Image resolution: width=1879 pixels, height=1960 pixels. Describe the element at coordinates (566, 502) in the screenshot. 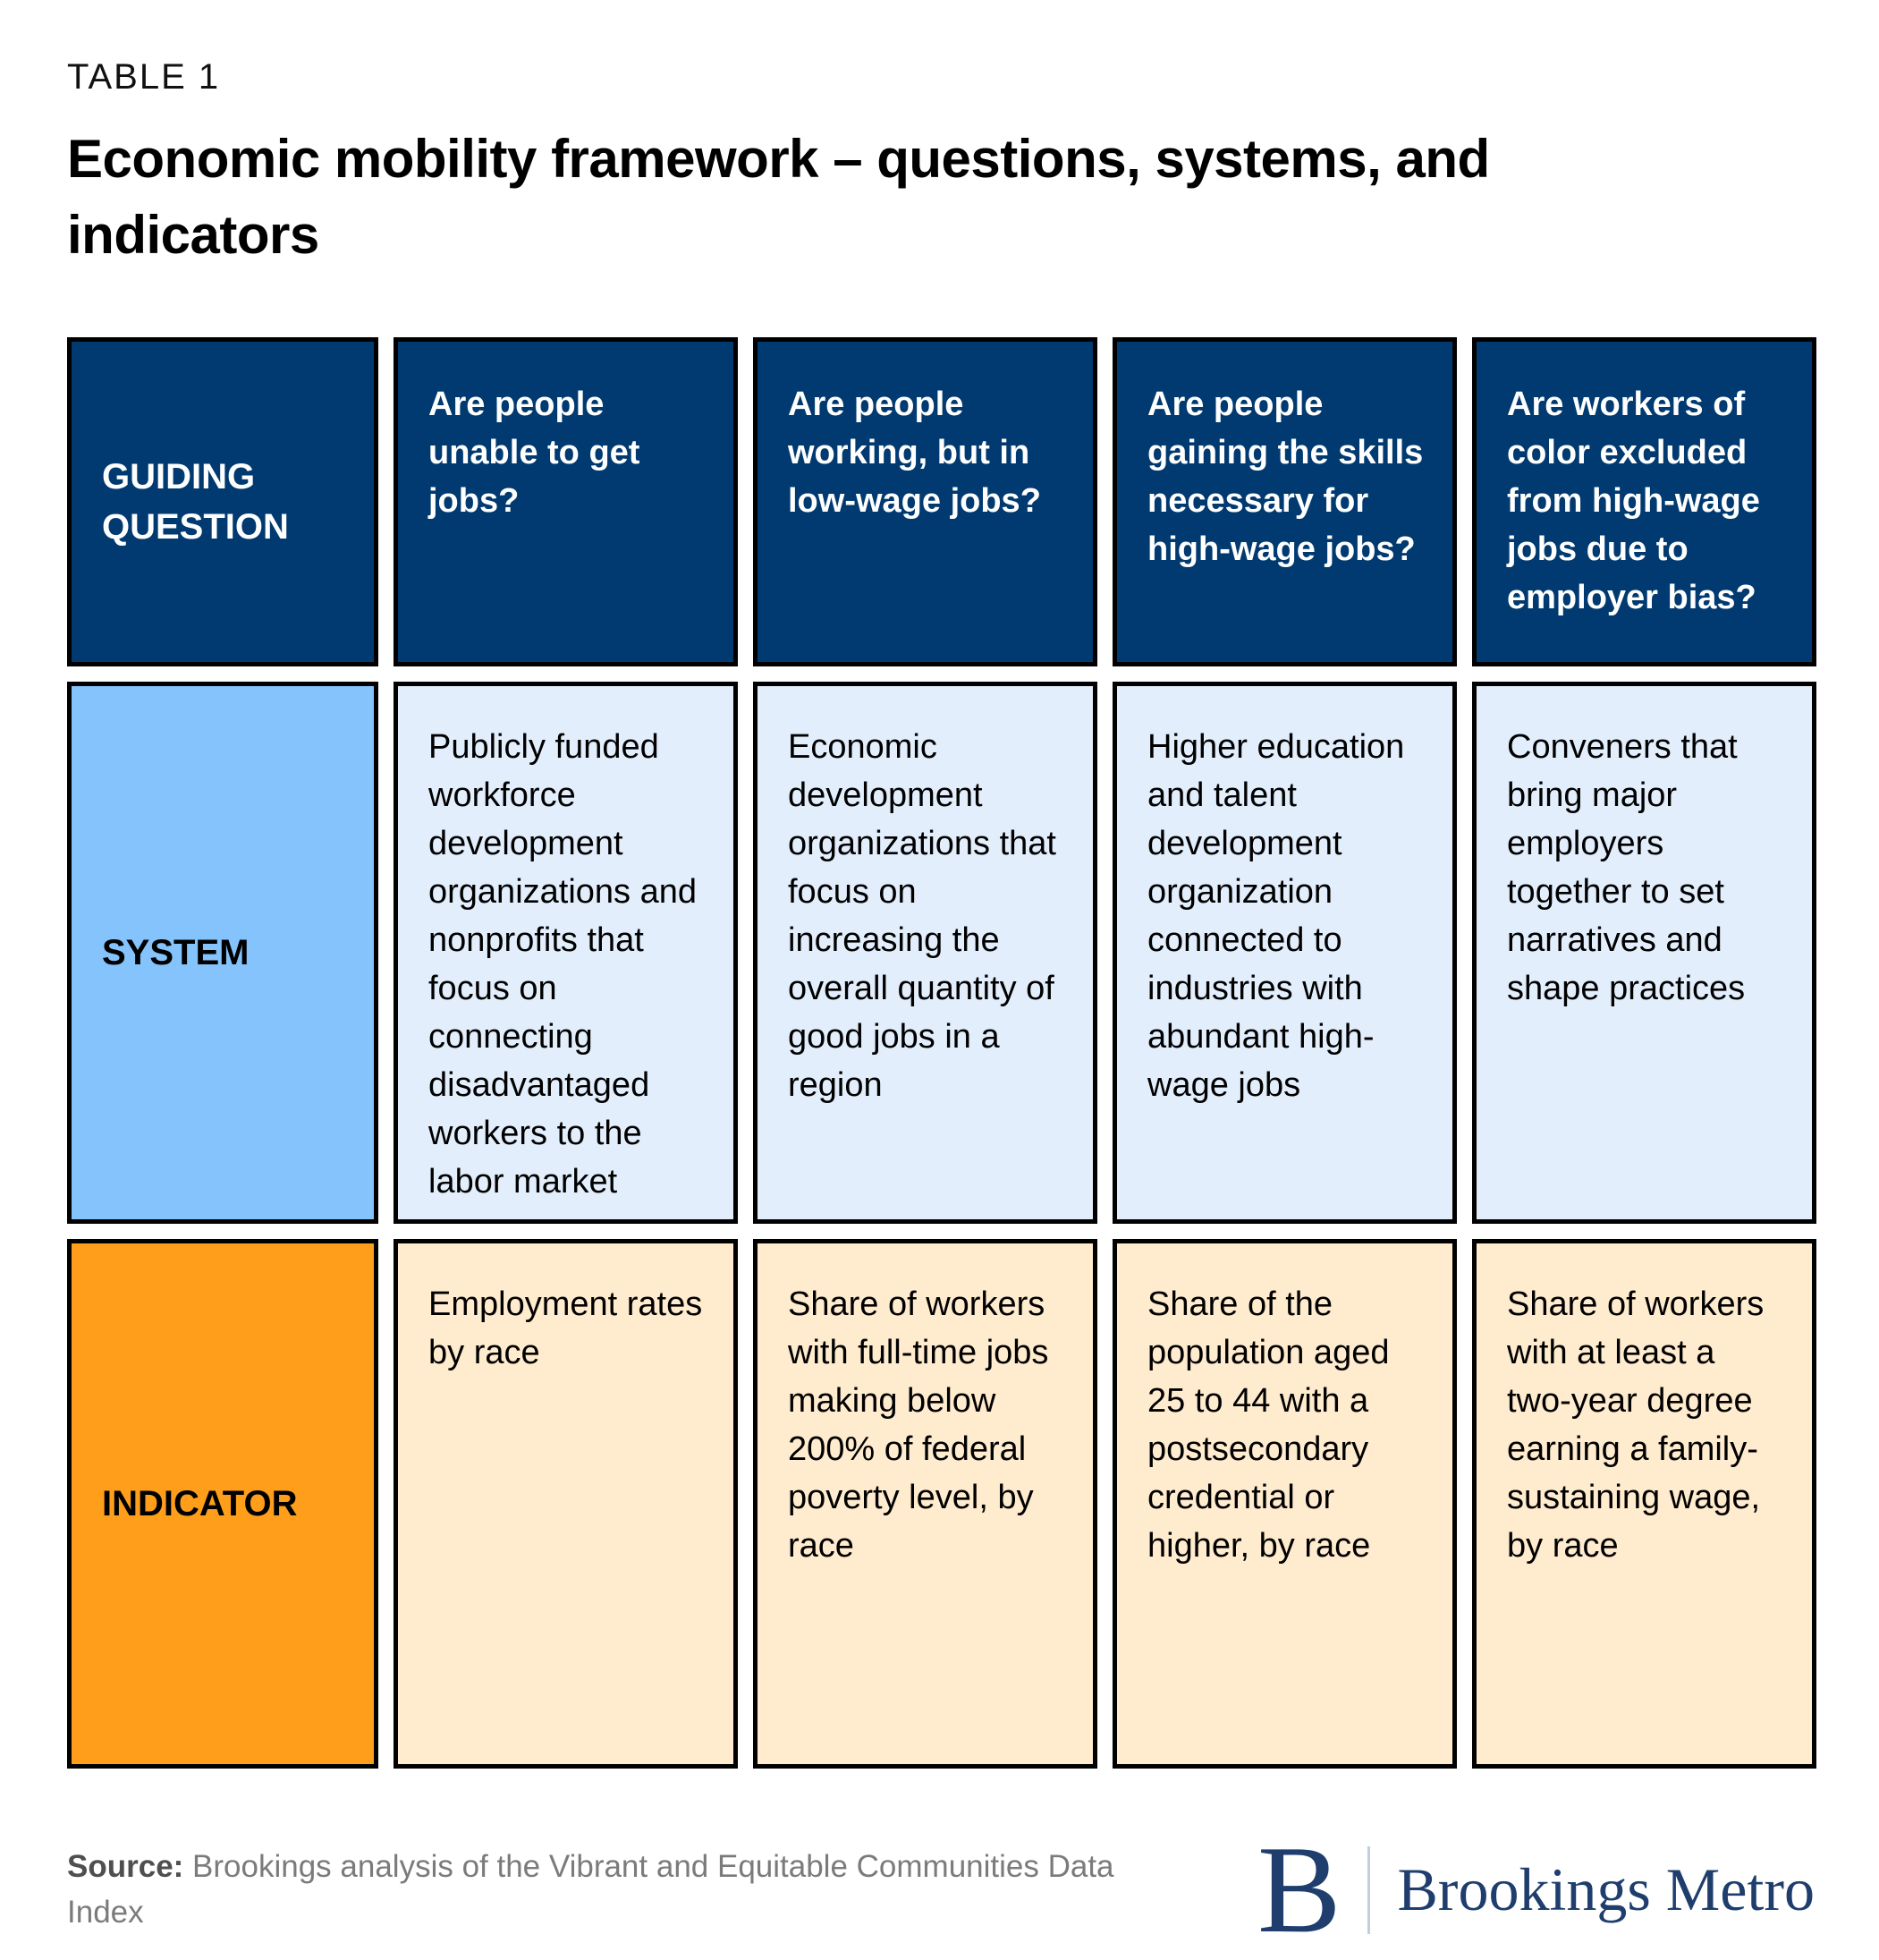

I see `question-header-cell-1: Are people unable to get jobs?` at that location.